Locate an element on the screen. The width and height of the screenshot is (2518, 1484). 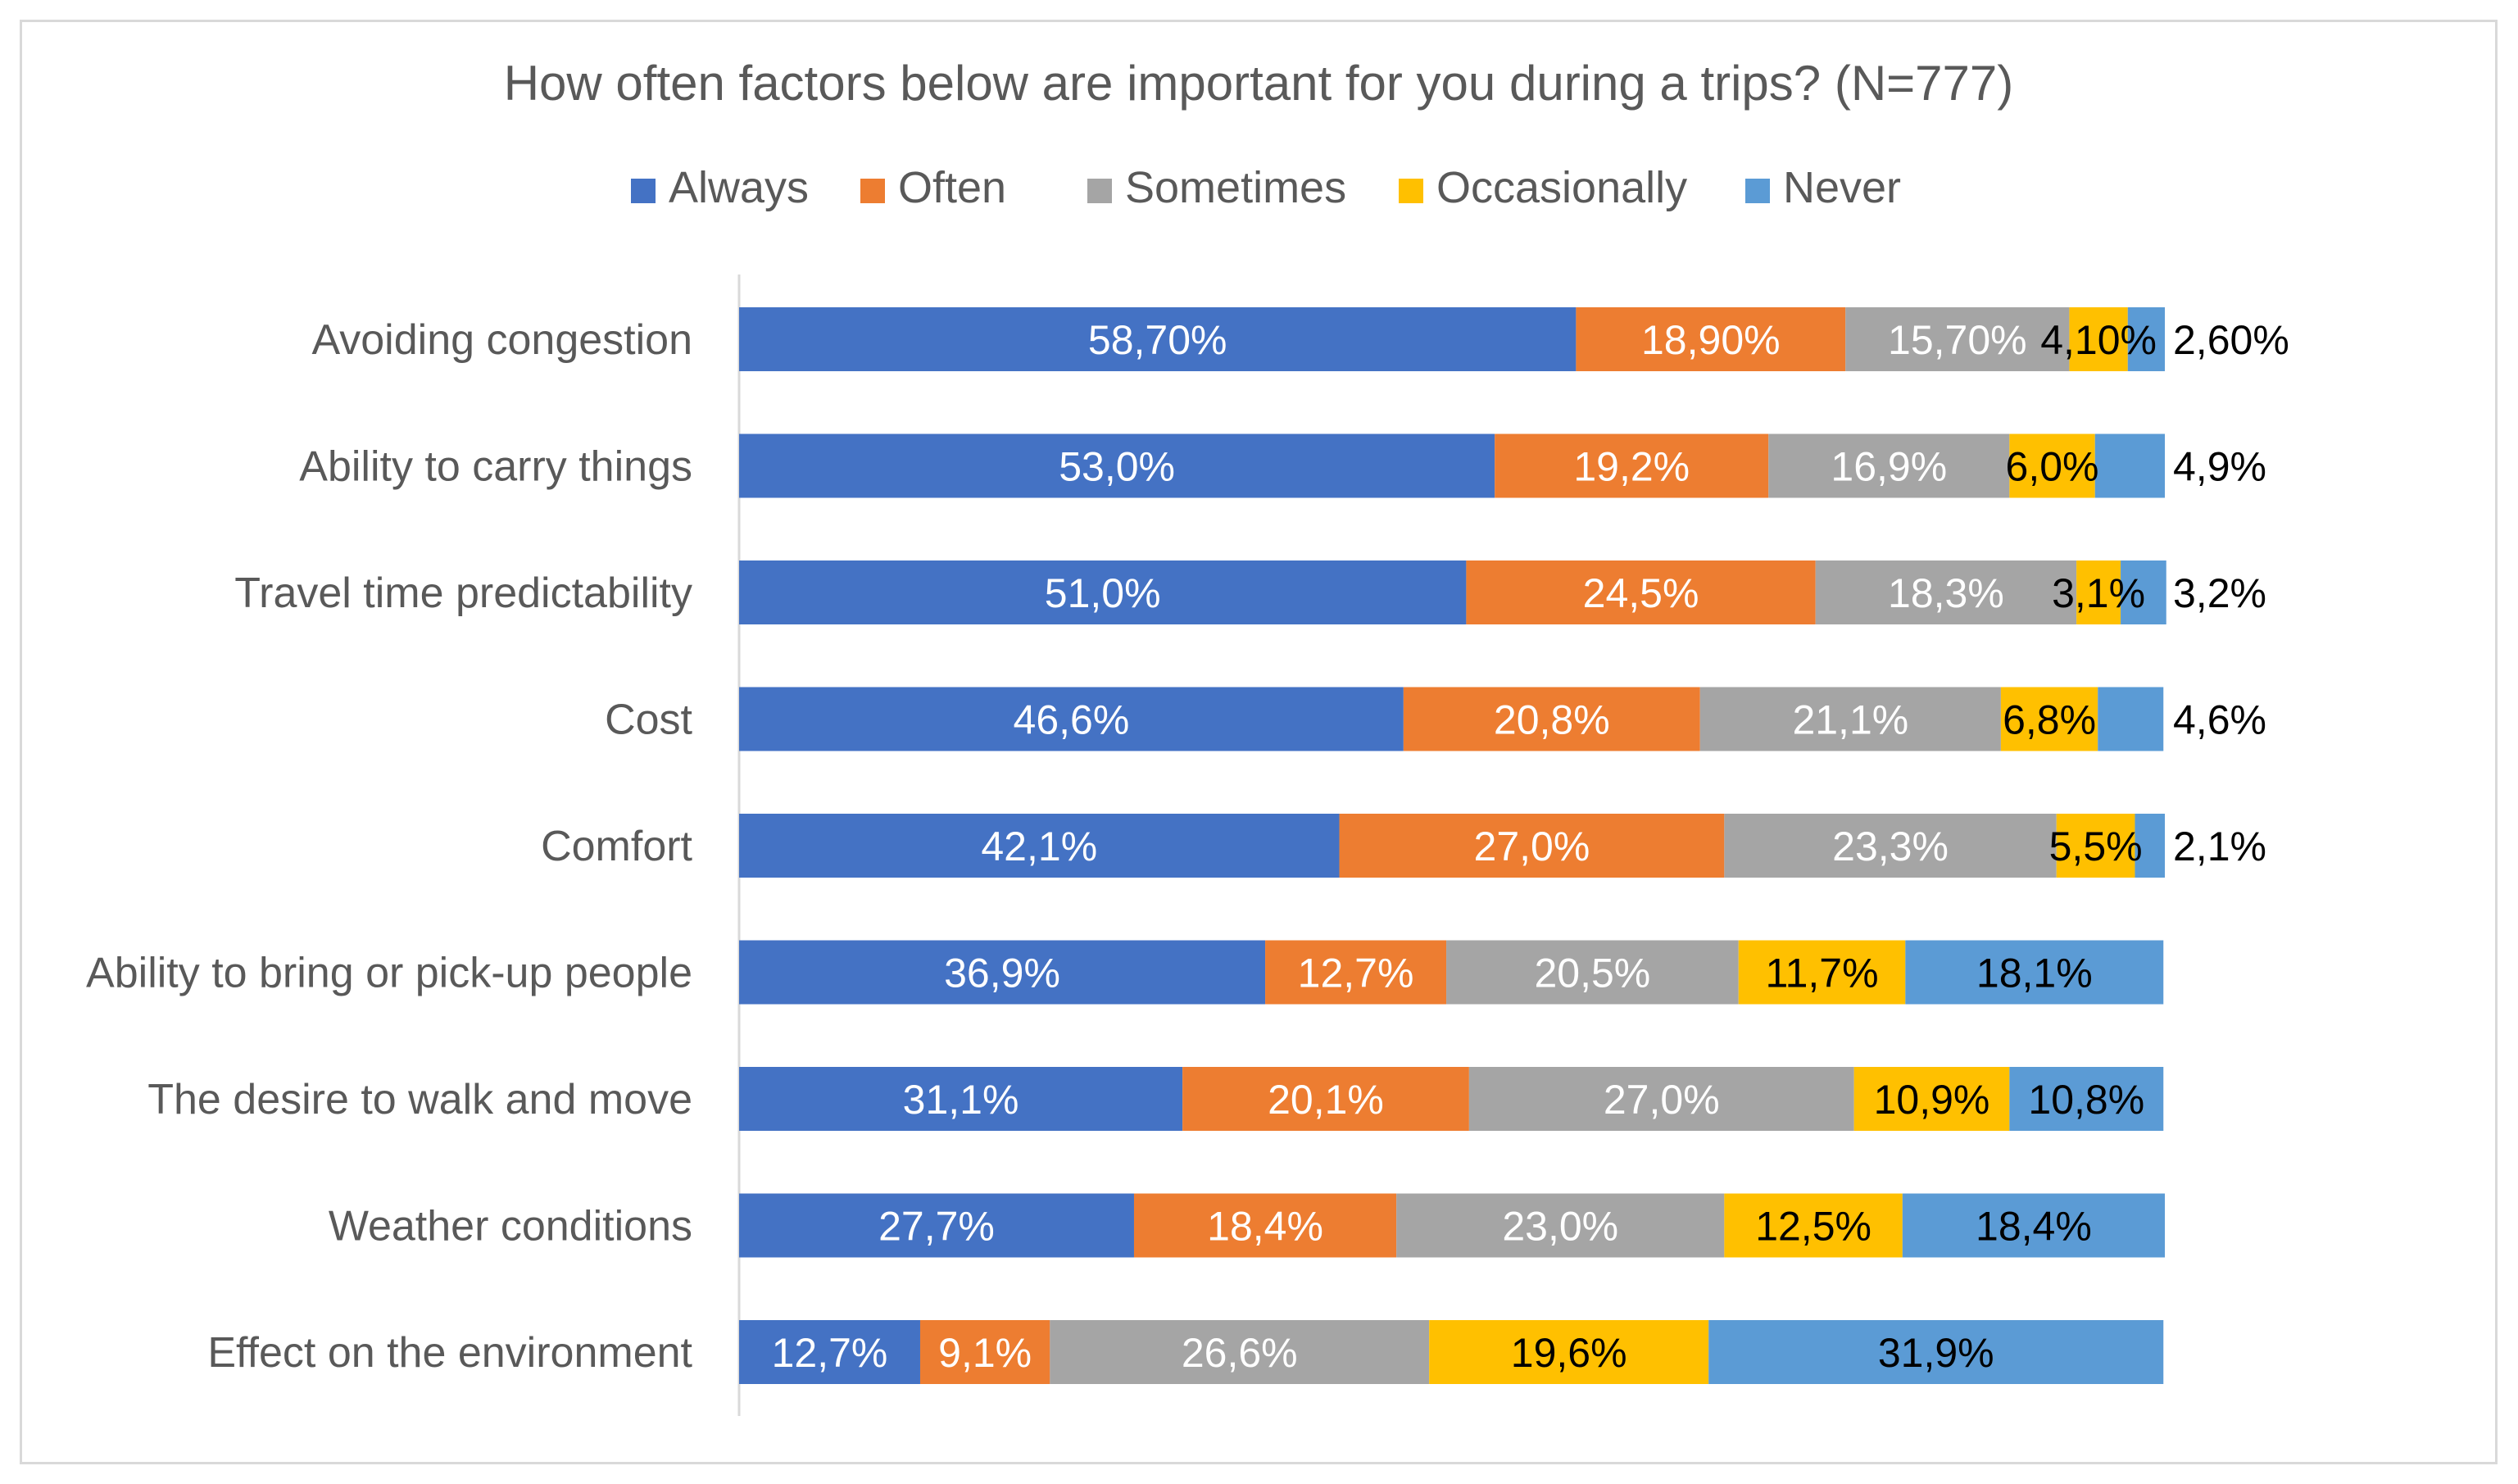
bar-travel-time-predictability-always is located at coordinates (1103, 592).